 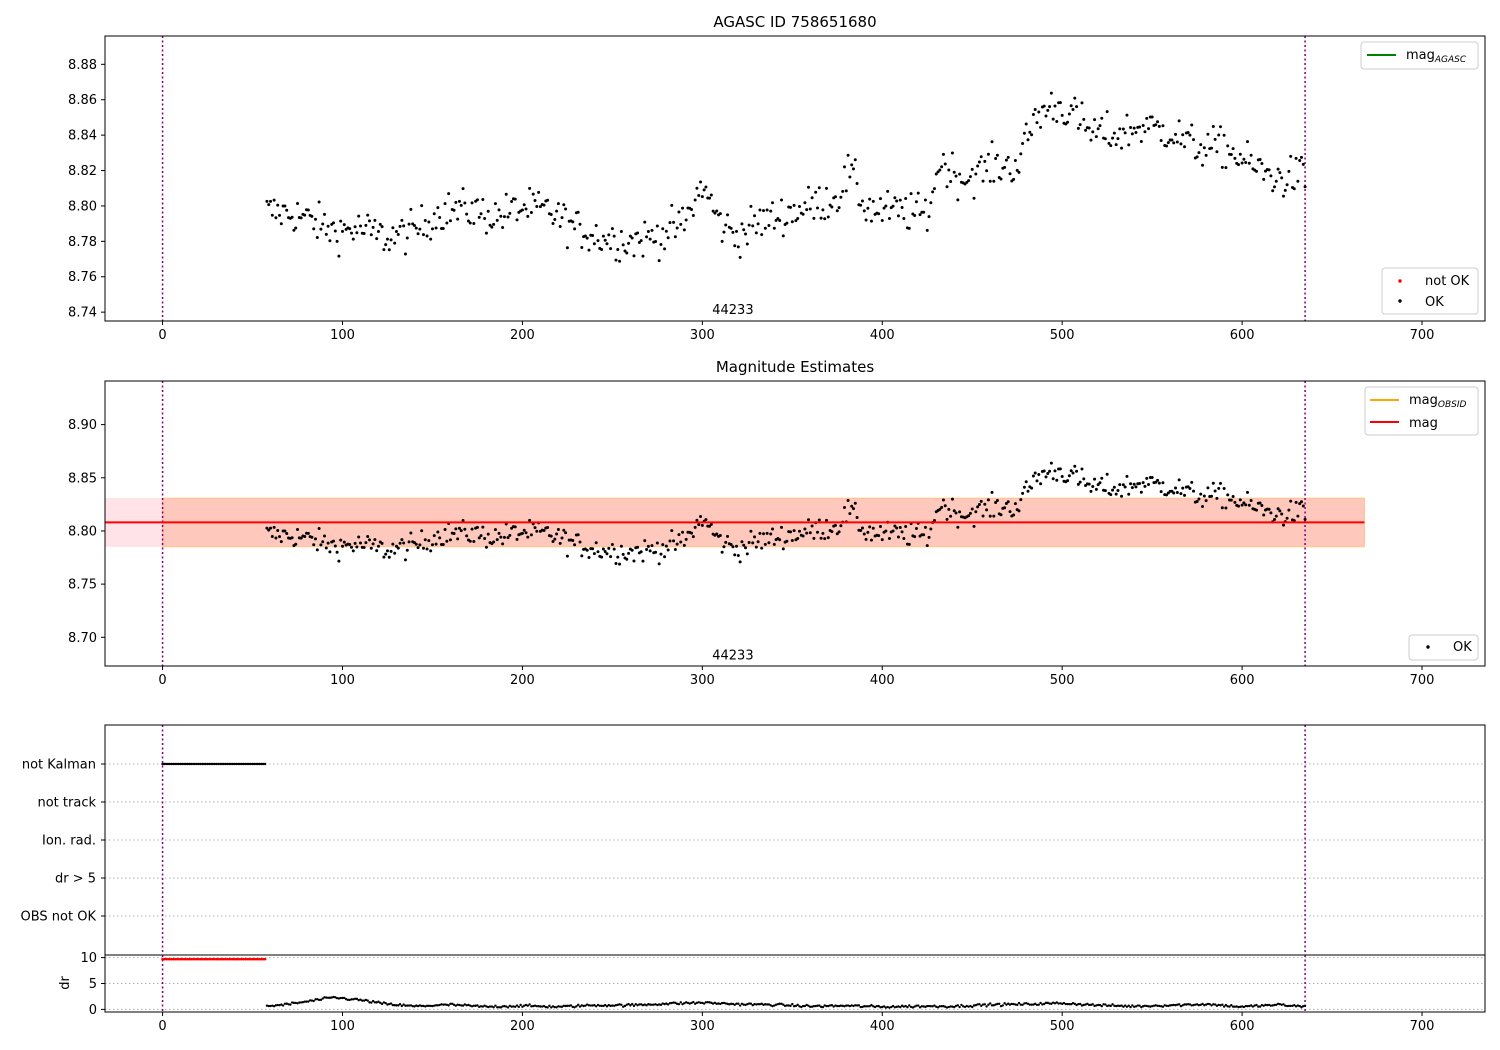 I want to click on agasc-legend-upper: magAGASC, so click(x=1419, y=55).